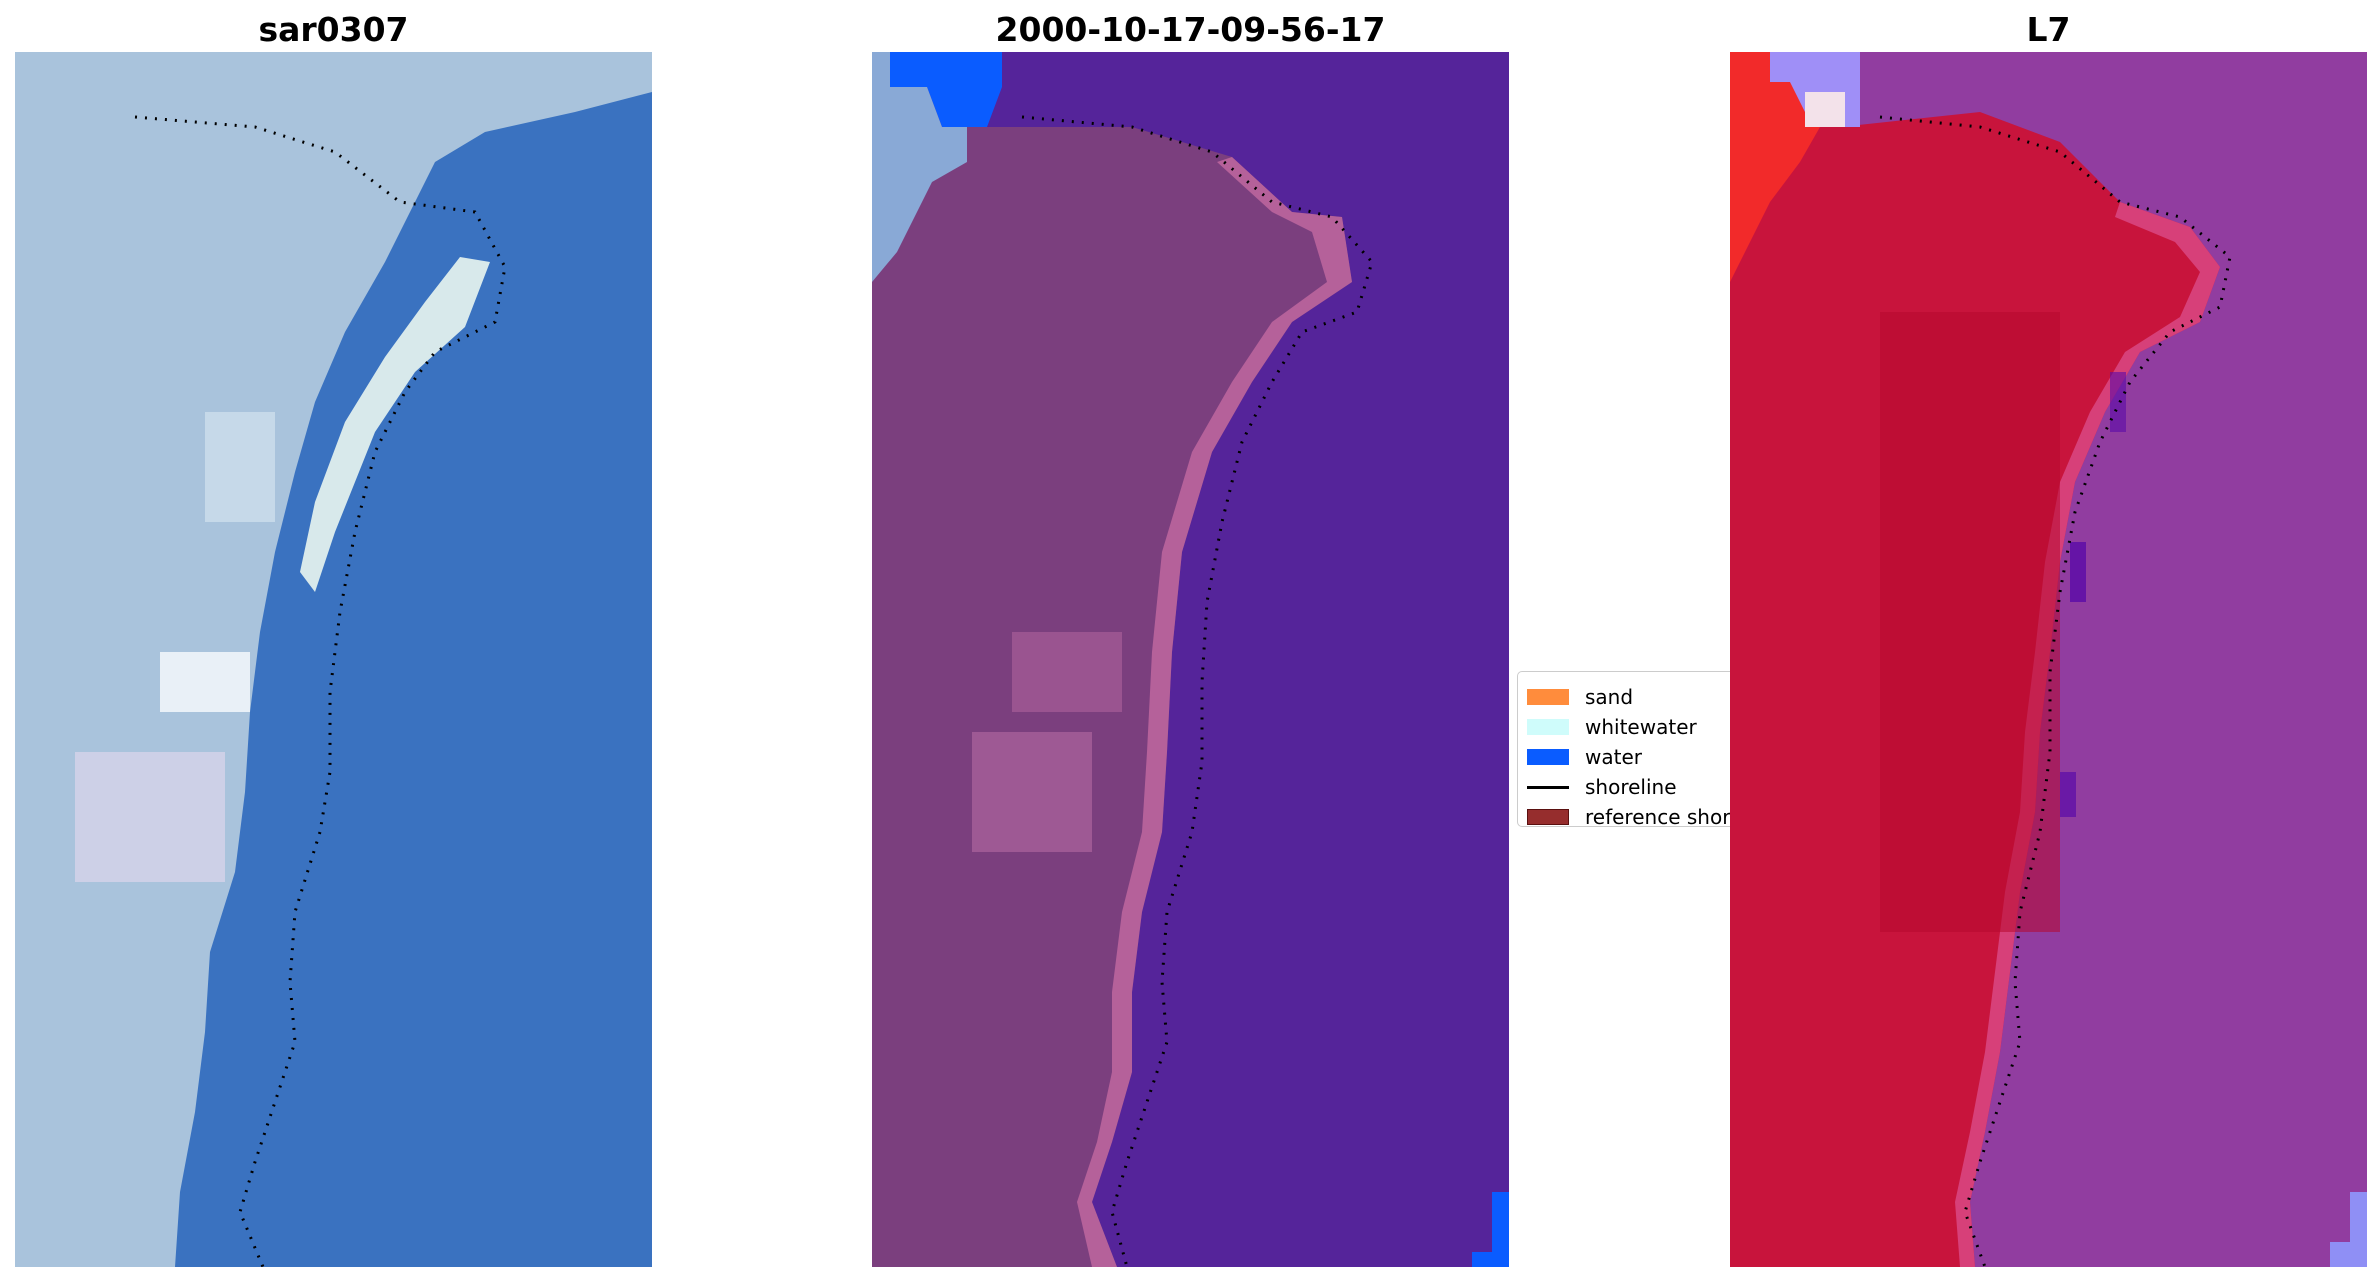 This screenshot has height=1283, width=2380. What do you see at coordinates (2078, 572) in the screenshot?
I see `dark-purple-streak` at bounding box center [2078, 572].